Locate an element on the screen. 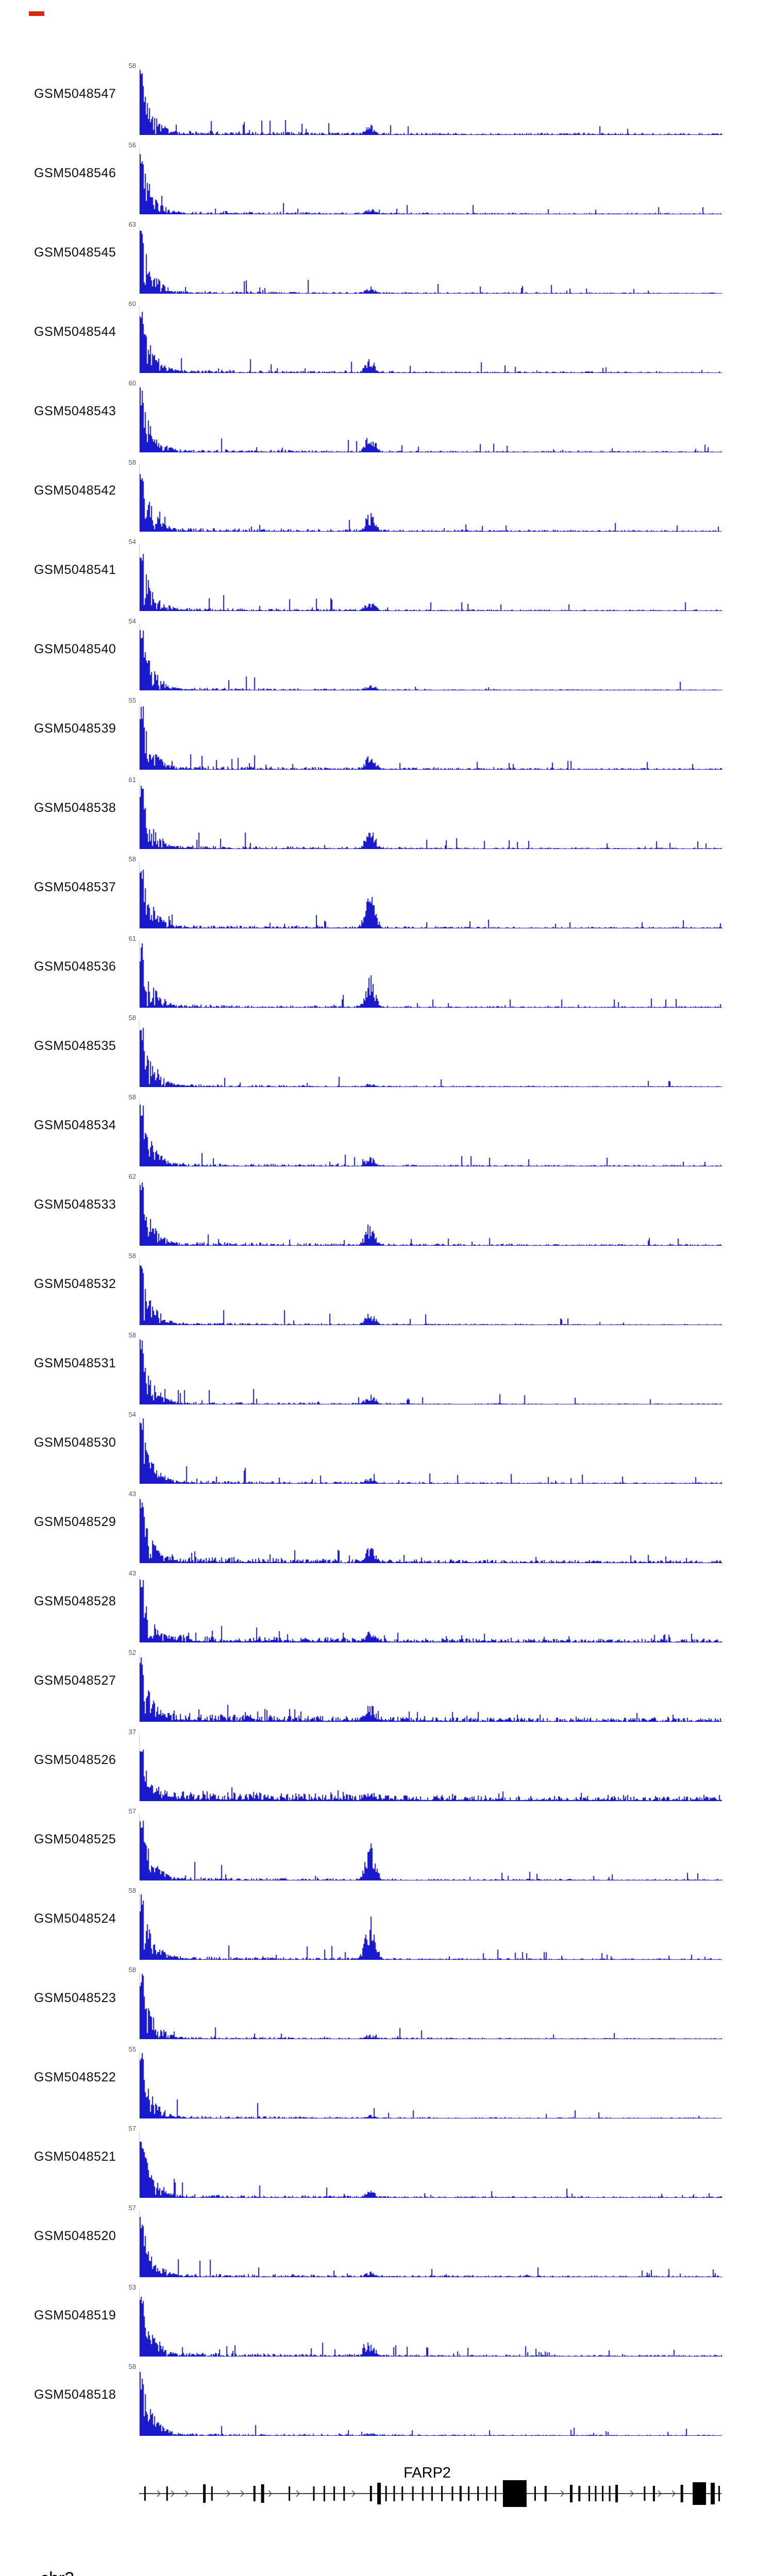 The image size is (773, 2576). track-sample-label: GSM5048538 is located at coordinates (75, 808).